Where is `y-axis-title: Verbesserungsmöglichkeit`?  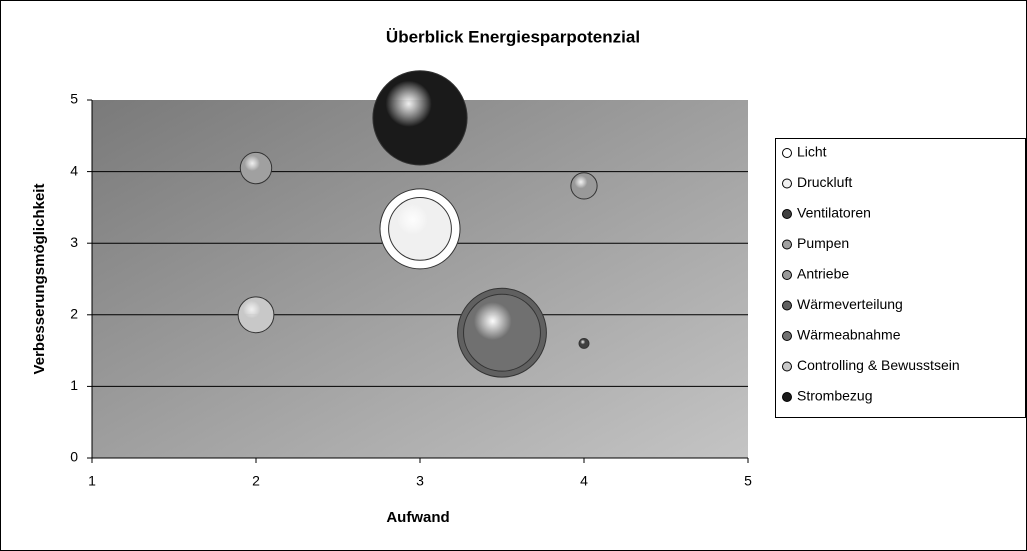 y-axis-title: Verbesserungsmöglichkeit is located at coordinates (39, 279).